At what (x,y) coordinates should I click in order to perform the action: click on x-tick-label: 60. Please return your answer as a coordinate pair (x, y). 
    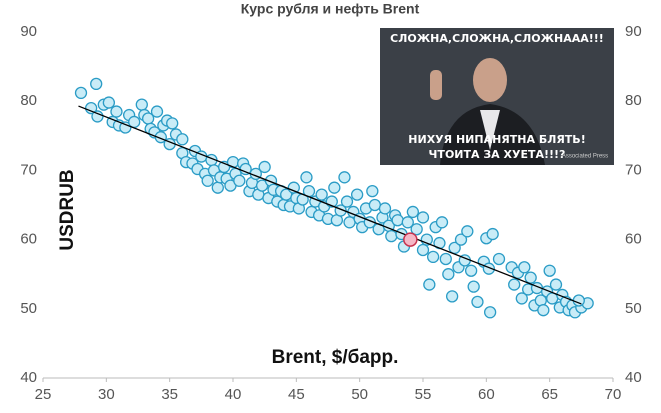
    Looking at the image, I should click on (486, 394).